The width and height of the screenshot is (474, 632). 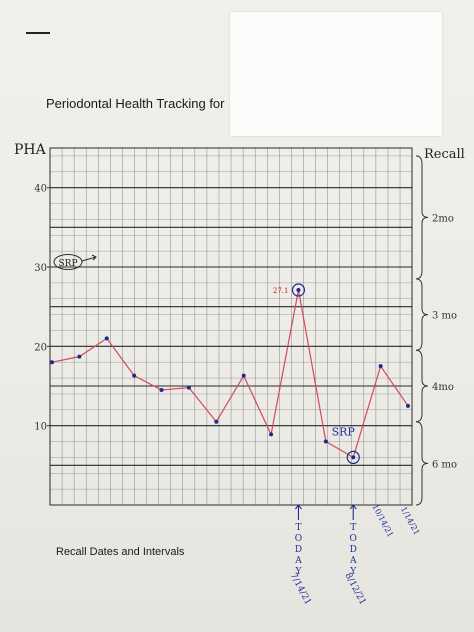 I want to click on srp-start-circle, so click(x=68, y=262).